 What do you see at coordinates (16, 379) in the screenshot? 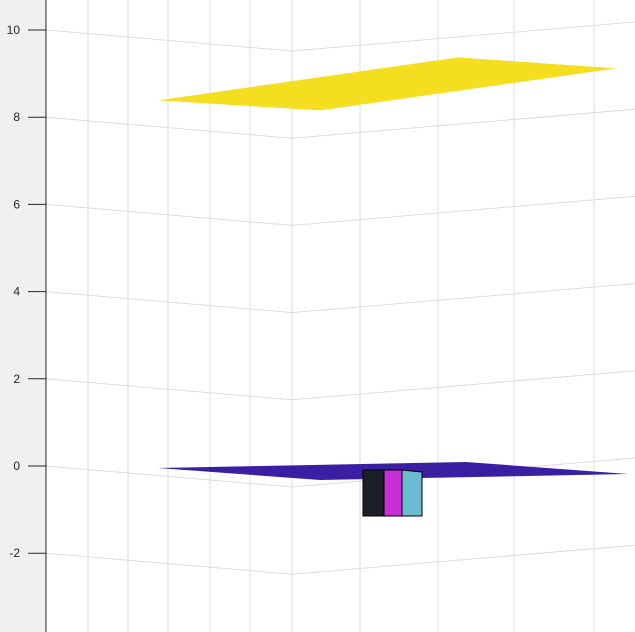
I see `z-tick-label: 2` at bounding box center [16, 379].